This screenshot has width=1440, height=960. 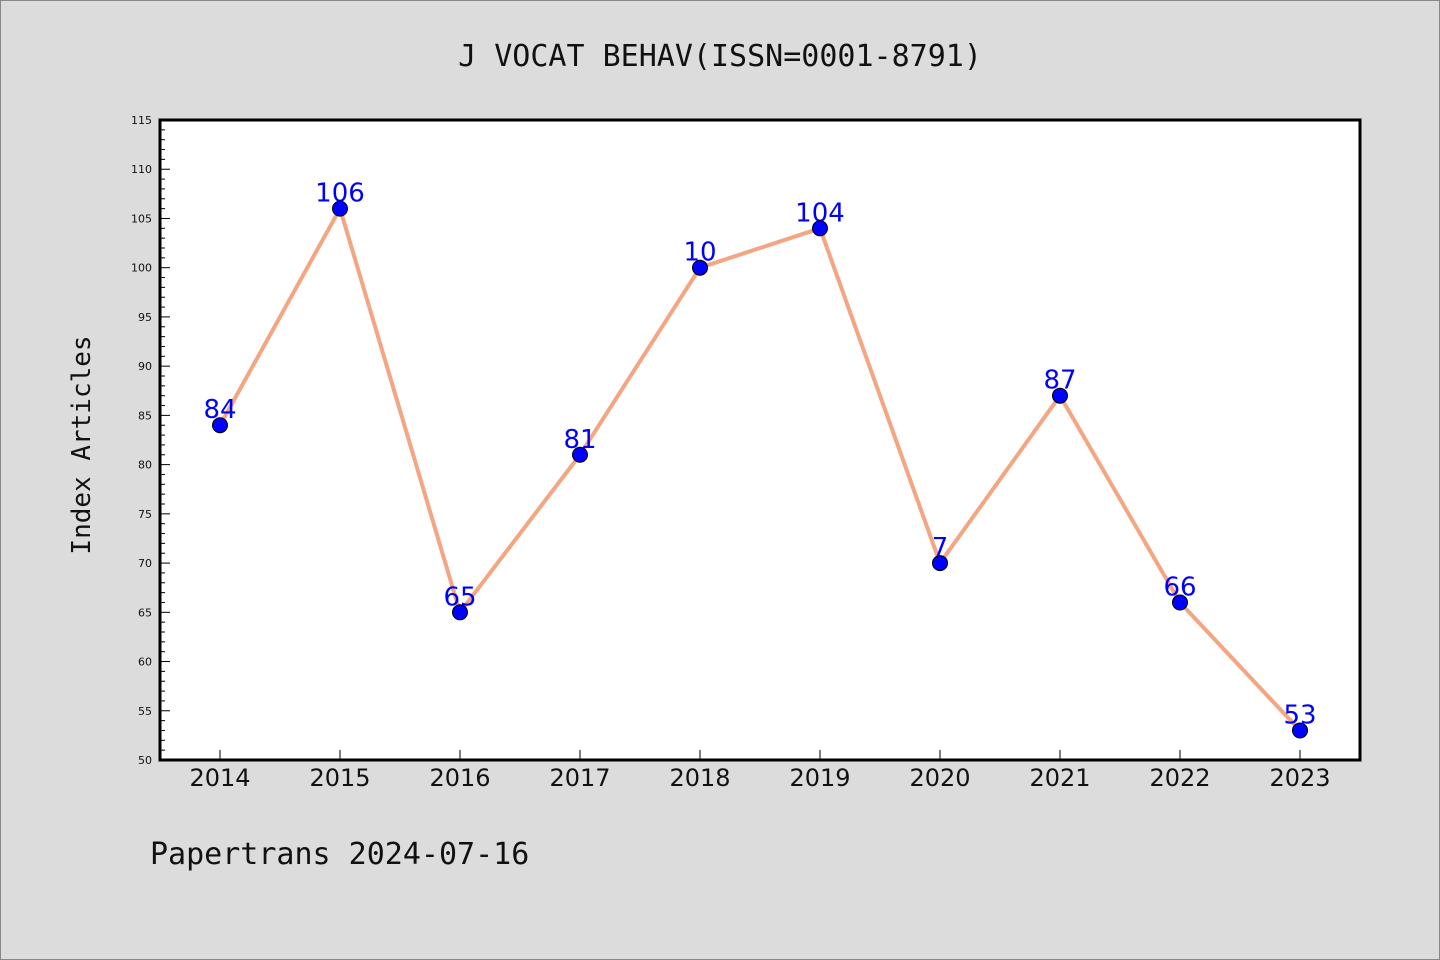 What do you see at coordinates (145, 465) in the screenshot?
I see `y-tick-label: 80` at bounding box center [145, 465].